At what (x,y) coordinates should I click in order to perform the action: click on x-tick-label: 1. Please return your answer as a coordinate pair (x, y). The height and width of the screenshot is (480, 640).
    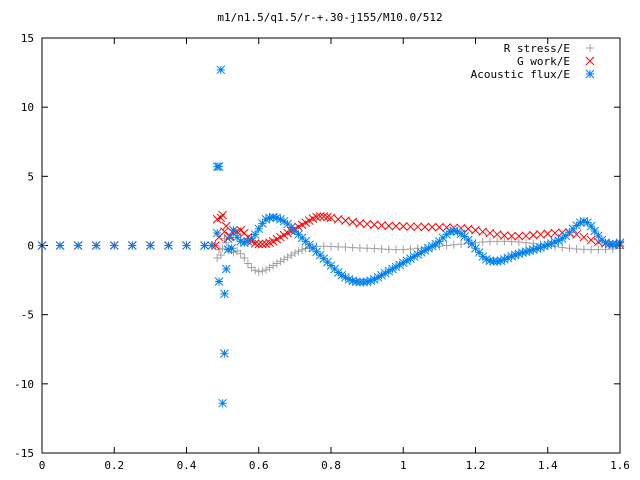
    Looking at the image, I should click on (403, 465).